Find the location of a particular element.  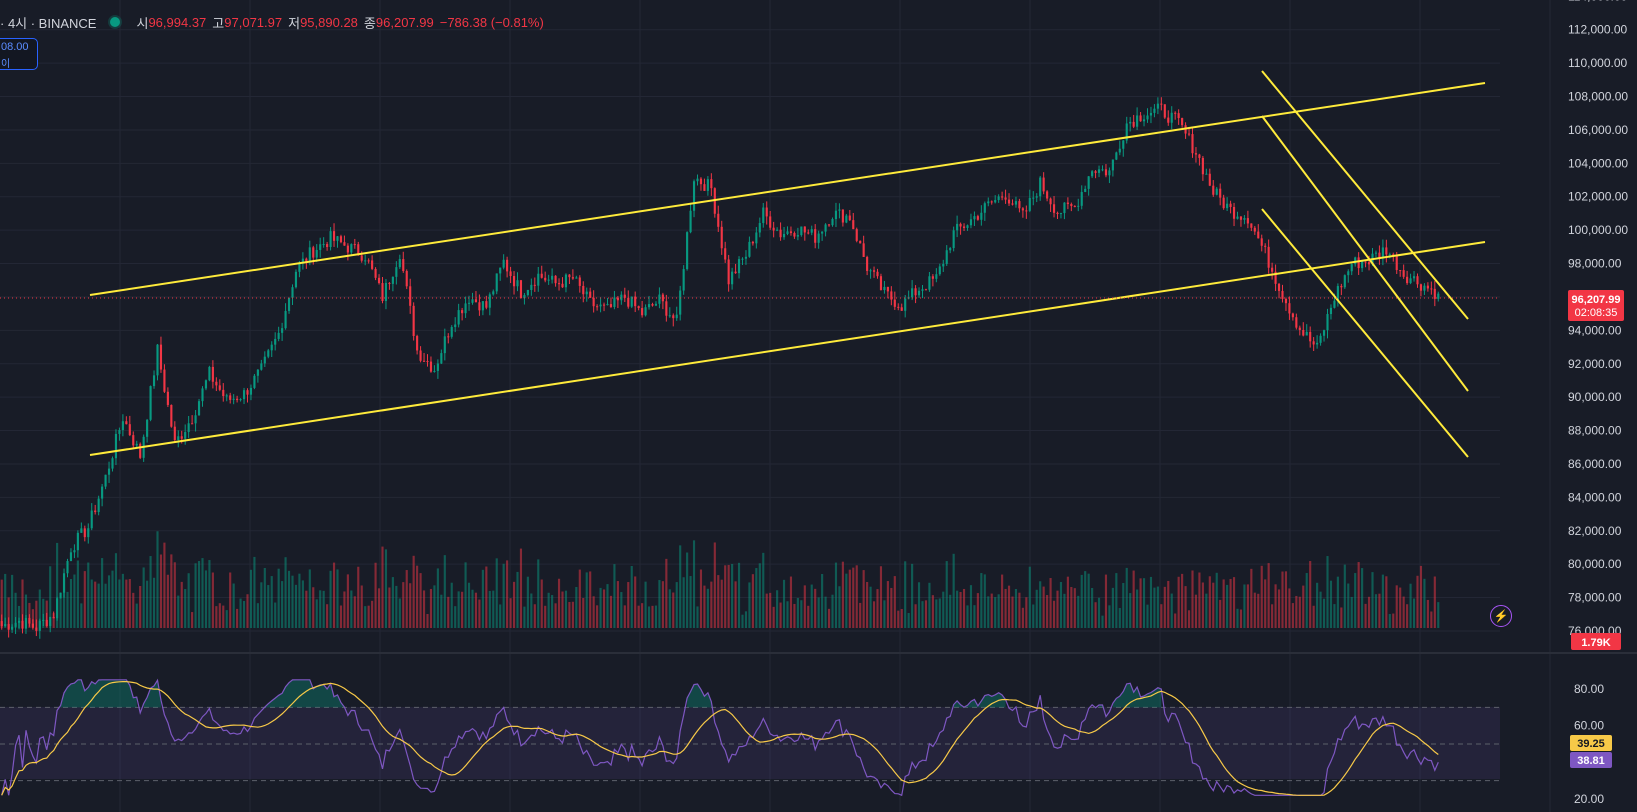

flash-icon: ⚡ is located at coordinates (1501, 616).